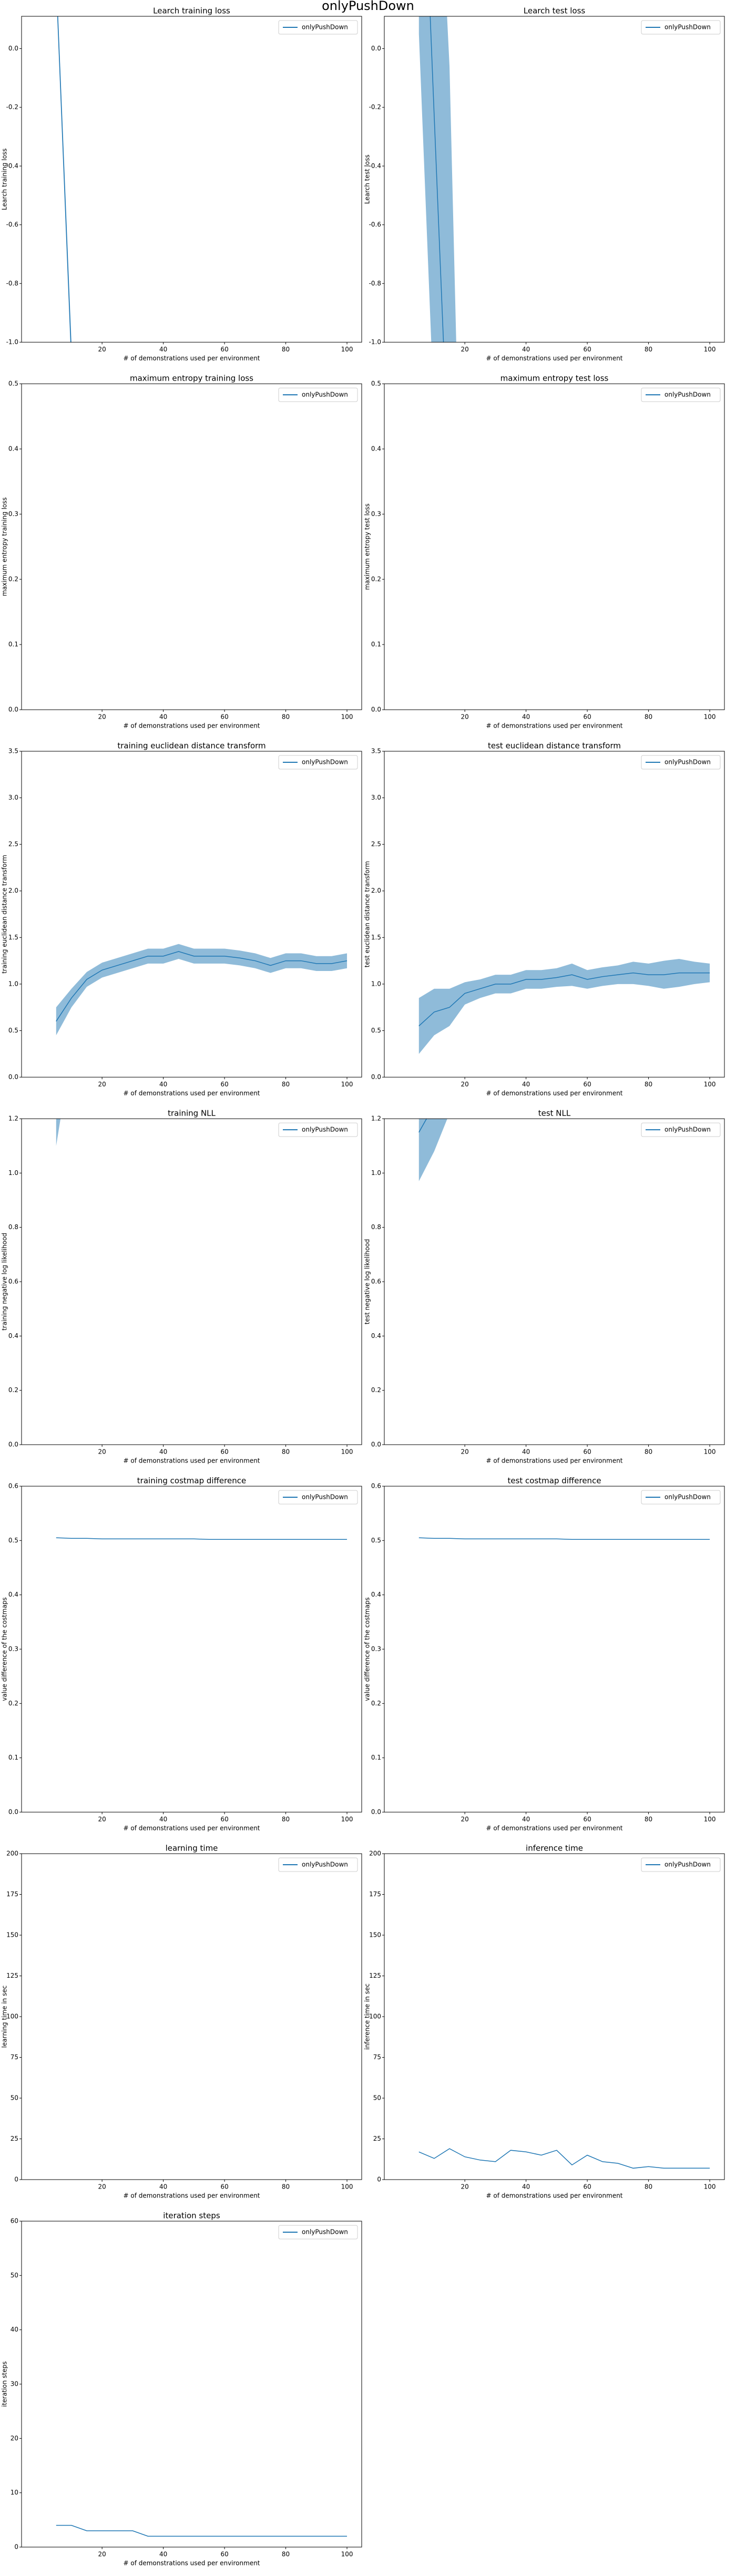  What do you see at coordinates (376, 751) in the screenshot?
I see `y-tick-label: 3.5` at bounding box center [376, 751].